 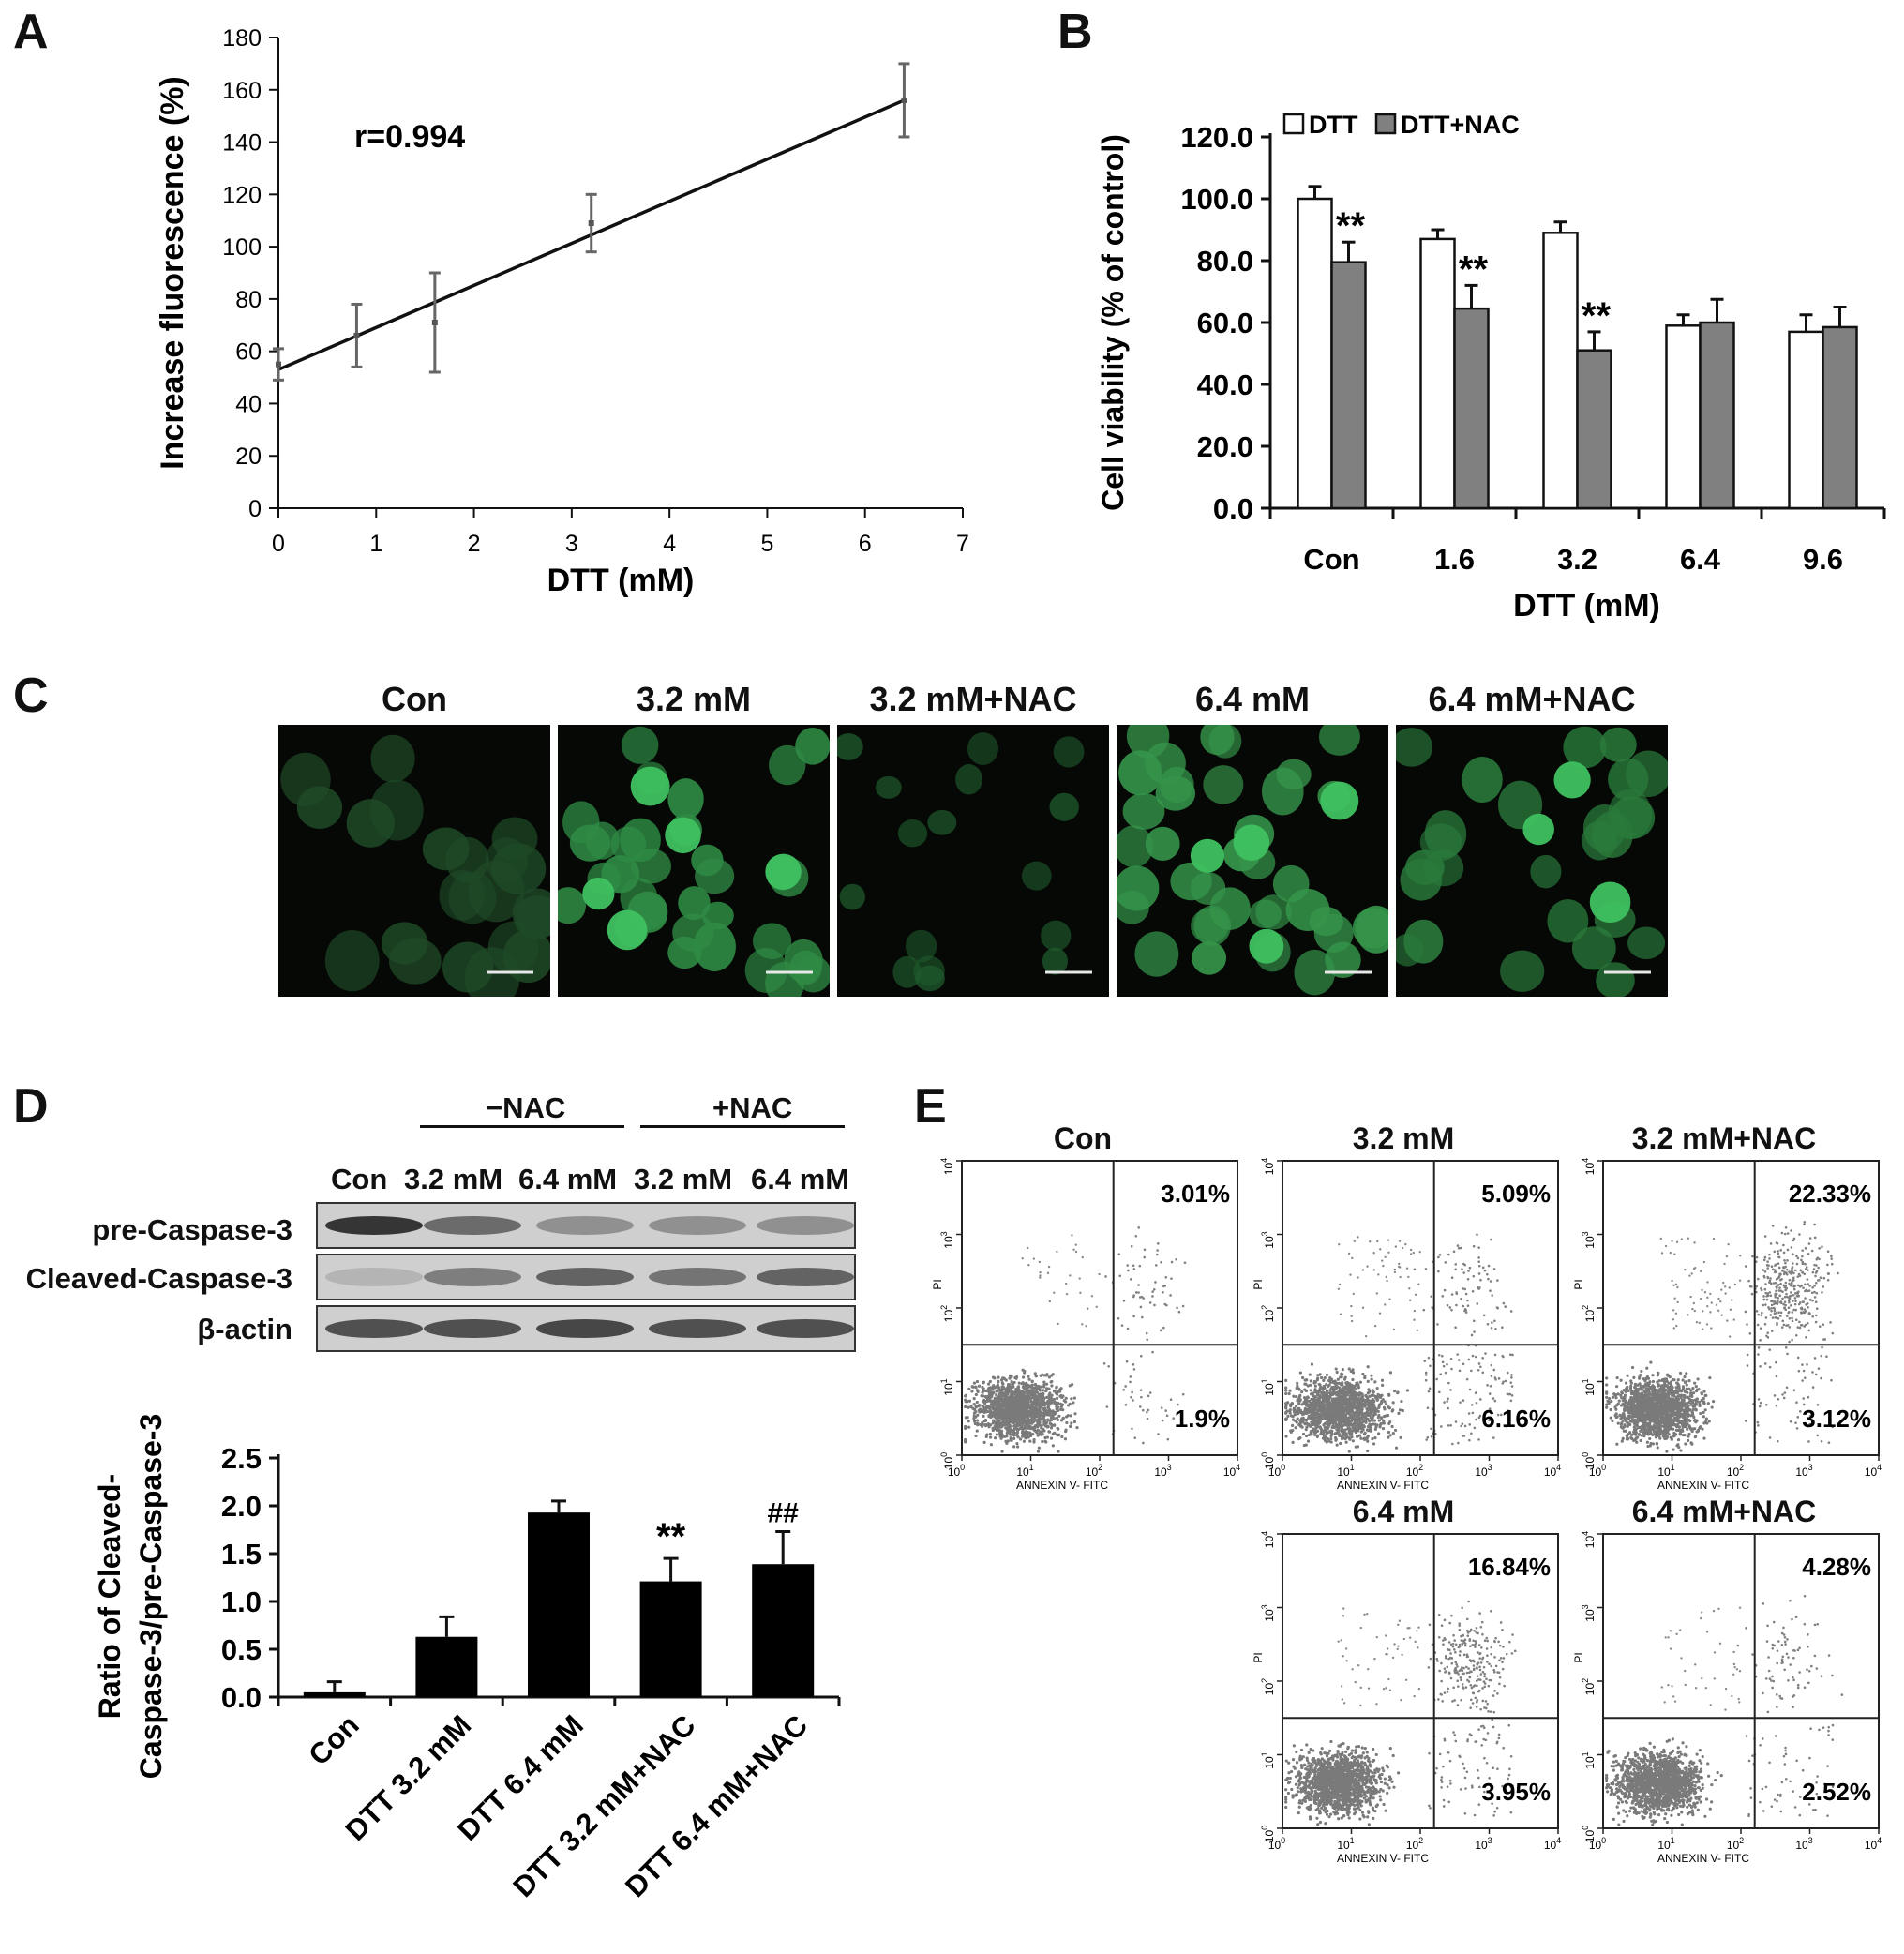 I want to click on blot-band, so click(x=585, y=1277).